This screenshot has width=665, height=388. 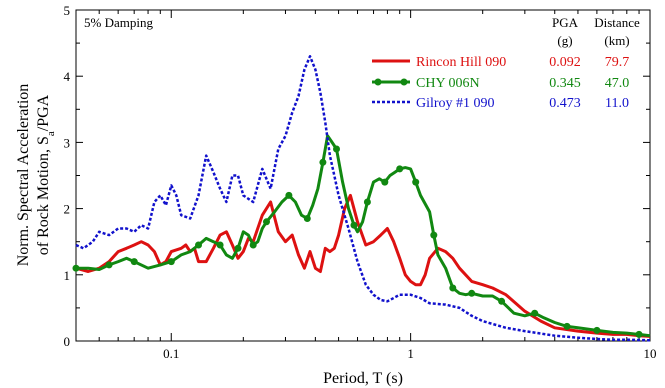 What do you see at coordinates (448, 83) in the screenshot?
I see `legend-series-name: CHY 006N` at bounding box center [448, 83].